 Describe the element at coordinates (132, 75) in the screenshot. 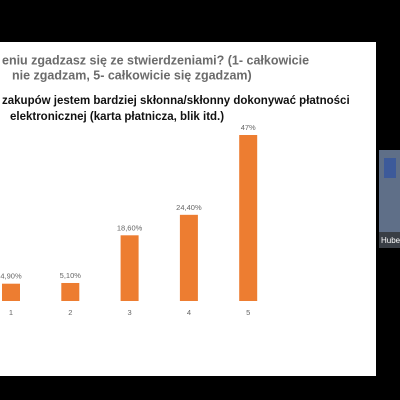

I see `slide-title: nie zgadzam, 5- całkowicie się zgadzam)` at that location.